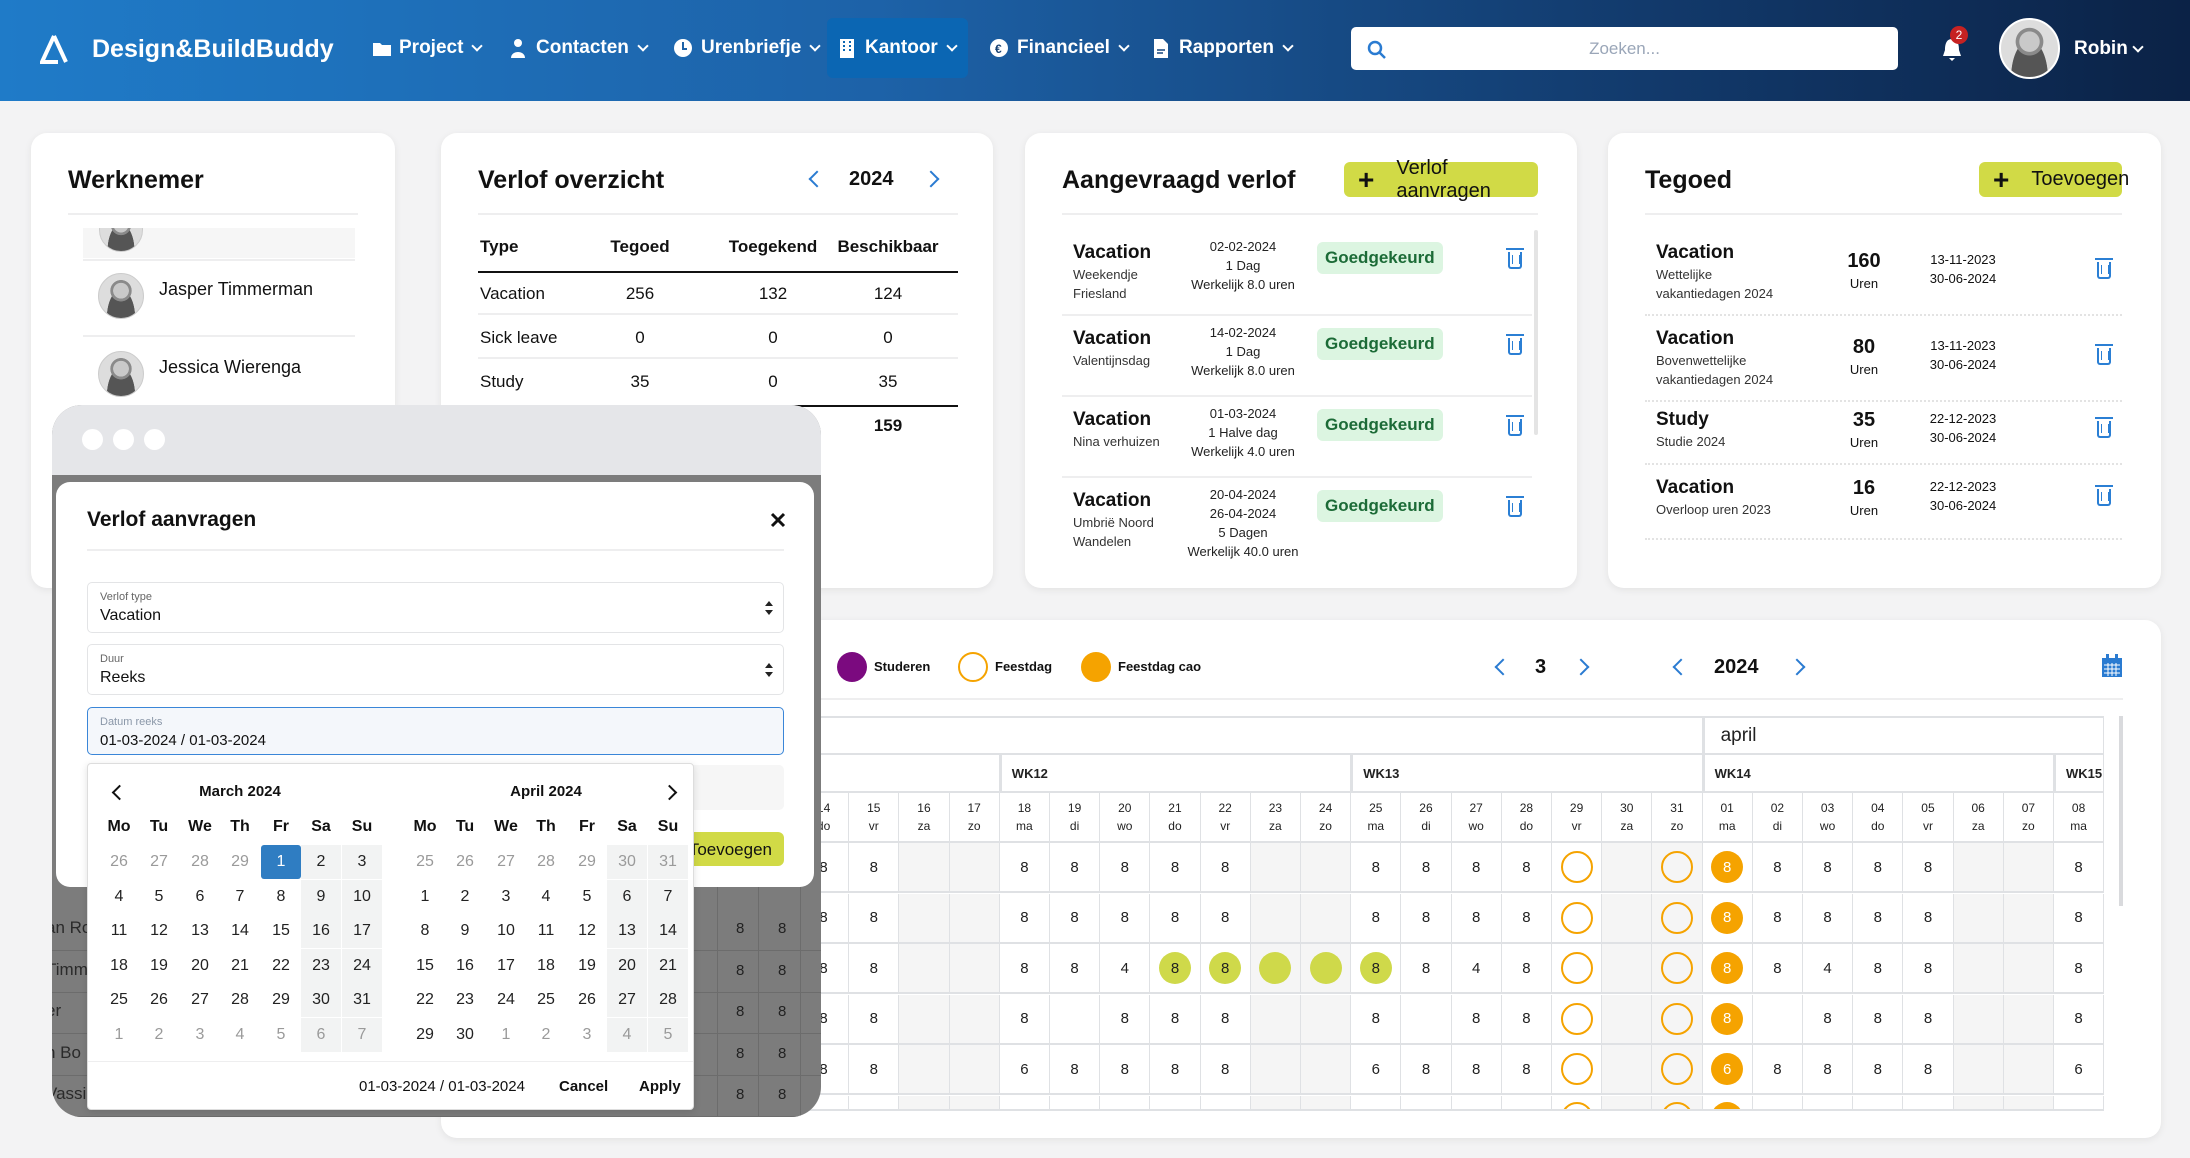 Image resolution: width=2190 pixels, height=1158 pixels. I want to click on user-name: Robin, so click(2101, 48).